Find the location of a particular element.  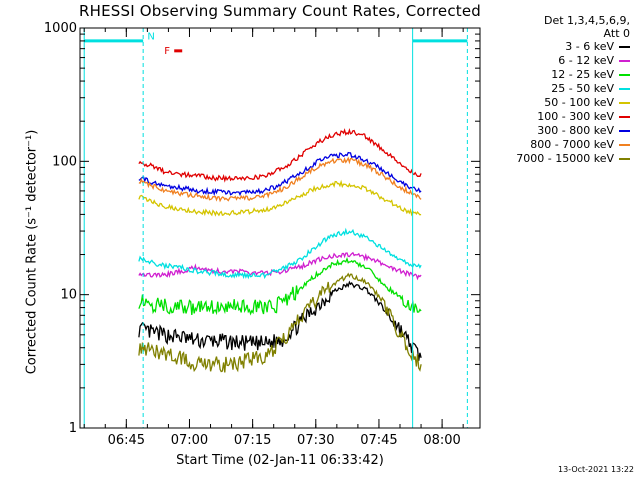

legend-entry-label: 12 - 25 keV is located at coordinates (582, 74).